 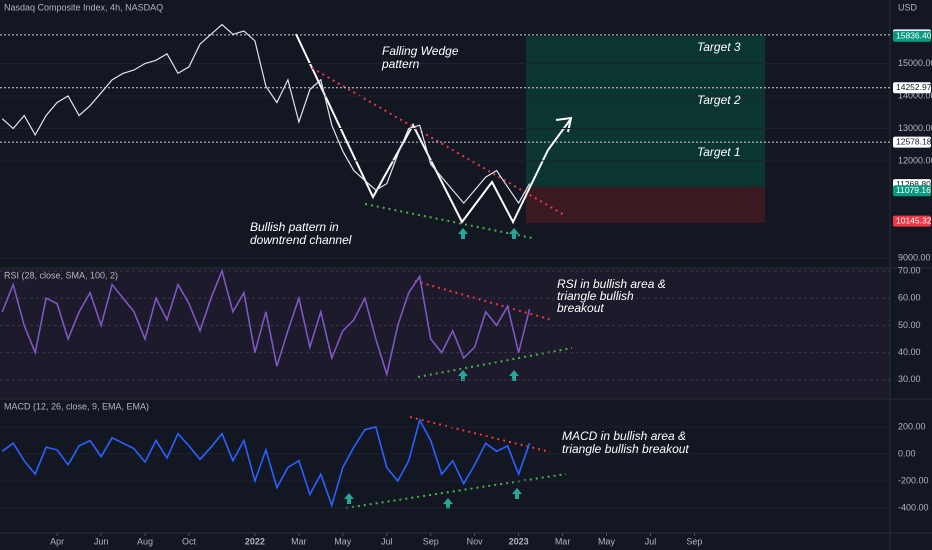 What do you see at coordinates (76, 406) in the screenshot?
I see `macd-title: MACD (12, 26, close, 9, EMA, EMA)` at bounding box center [76, 406].